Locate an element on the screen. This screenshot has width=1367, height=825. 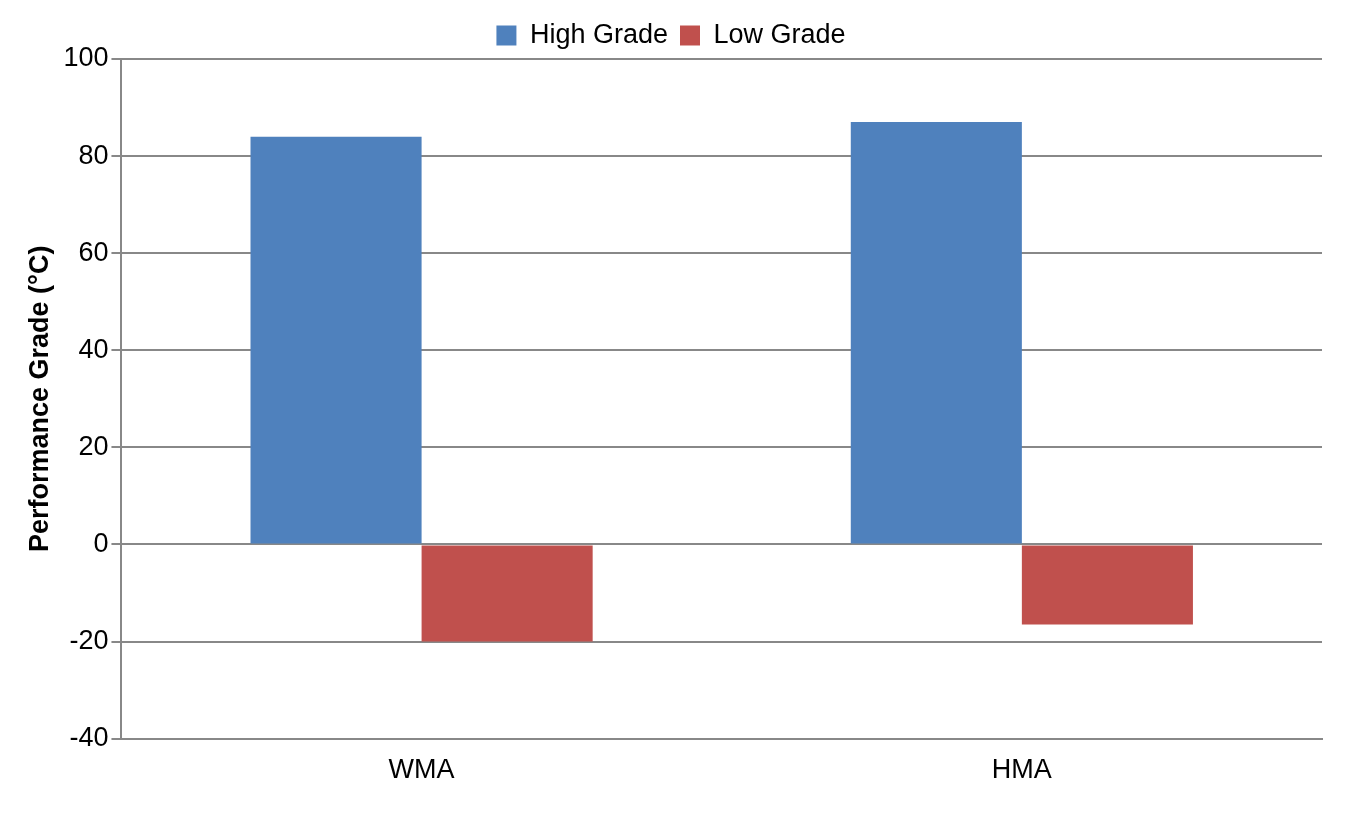
y-axis-title: Performance Grade (°C) is located at coordinates (38, 398).